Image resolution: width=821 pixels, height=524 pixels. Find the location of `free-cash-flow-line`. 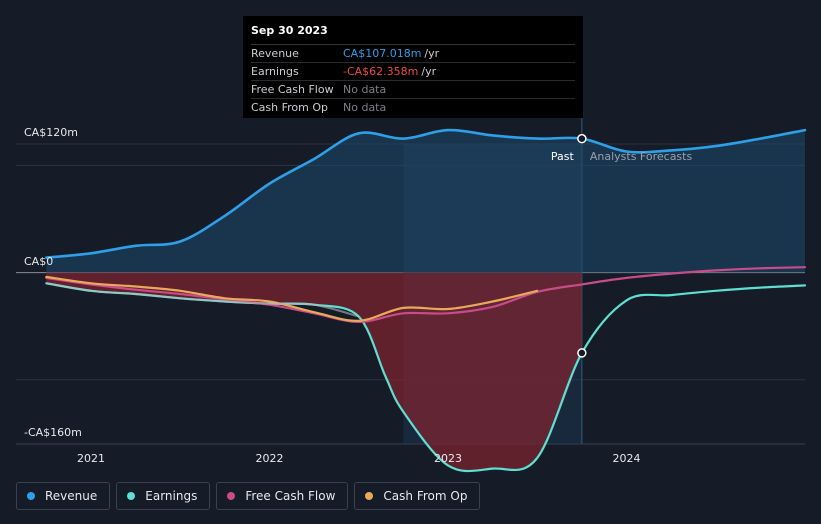

free-cash-flow-line is located at coordinates (426, 295).